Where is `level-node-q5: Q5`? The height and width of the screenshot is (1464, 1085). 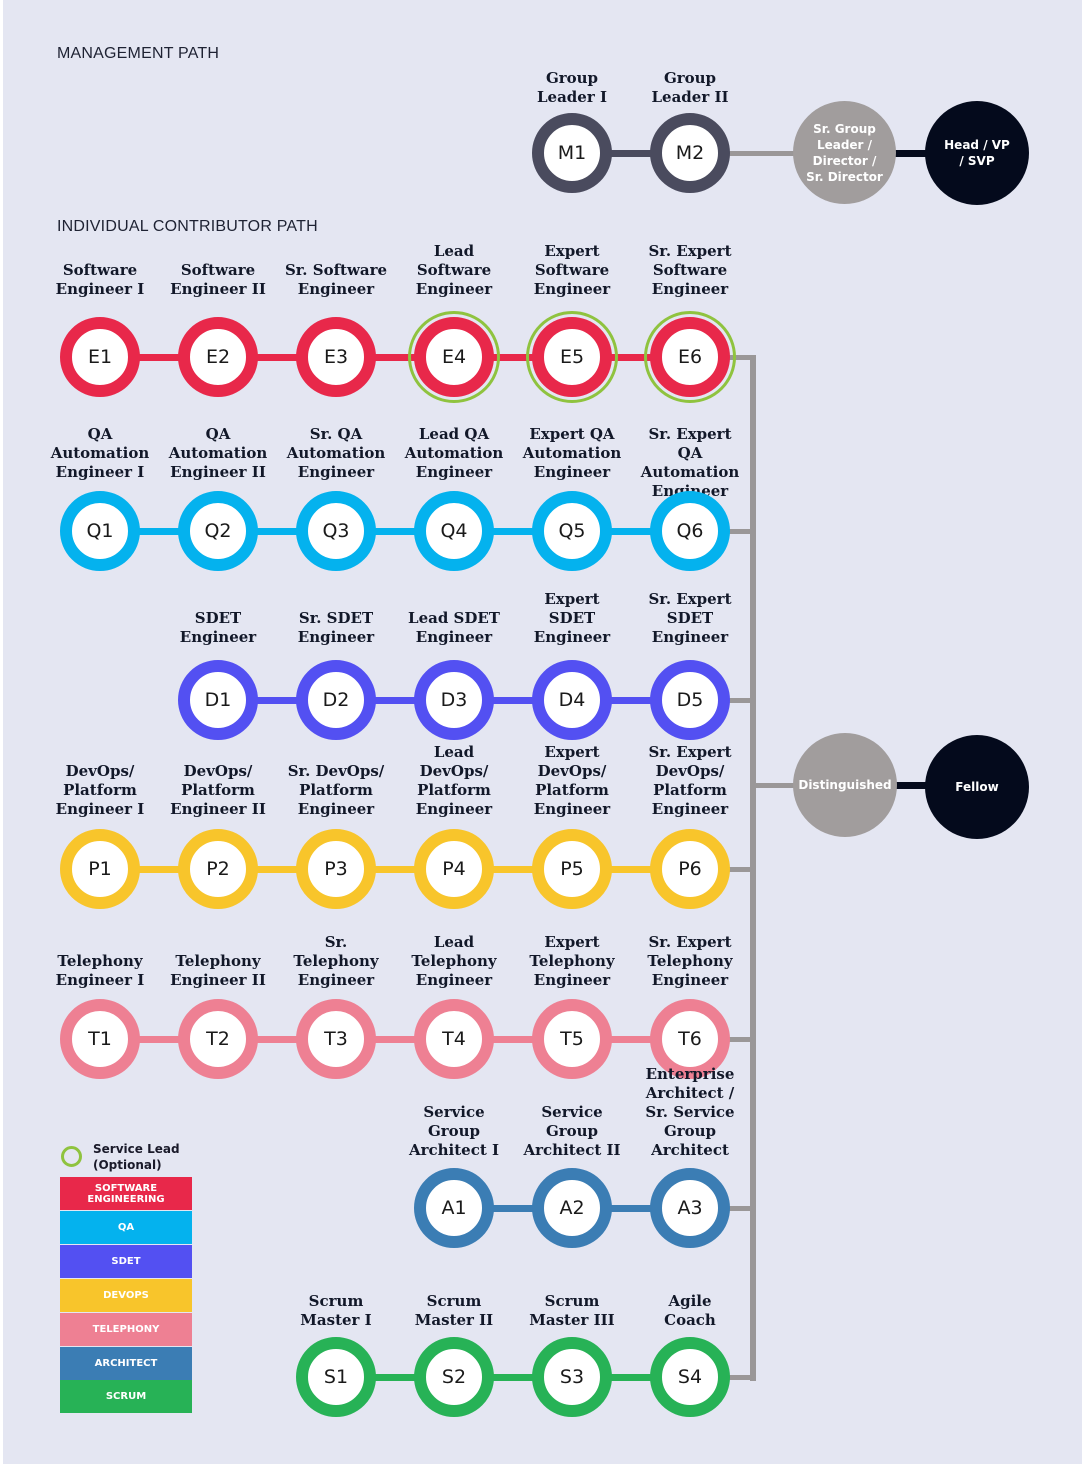 level-node-q5: Q5 is located at coordinates (572, 531).